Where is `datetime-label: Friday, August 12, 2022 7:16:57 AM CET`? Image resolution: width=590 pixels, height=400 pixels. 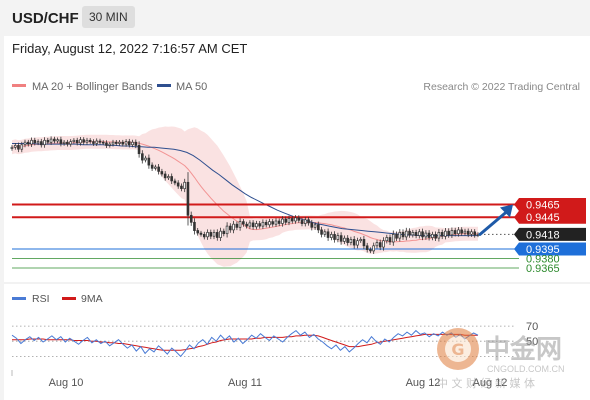
datetime-label: Friday, August 12, 2022 7:16:57 AM CET is located at coordinates (130, 48).